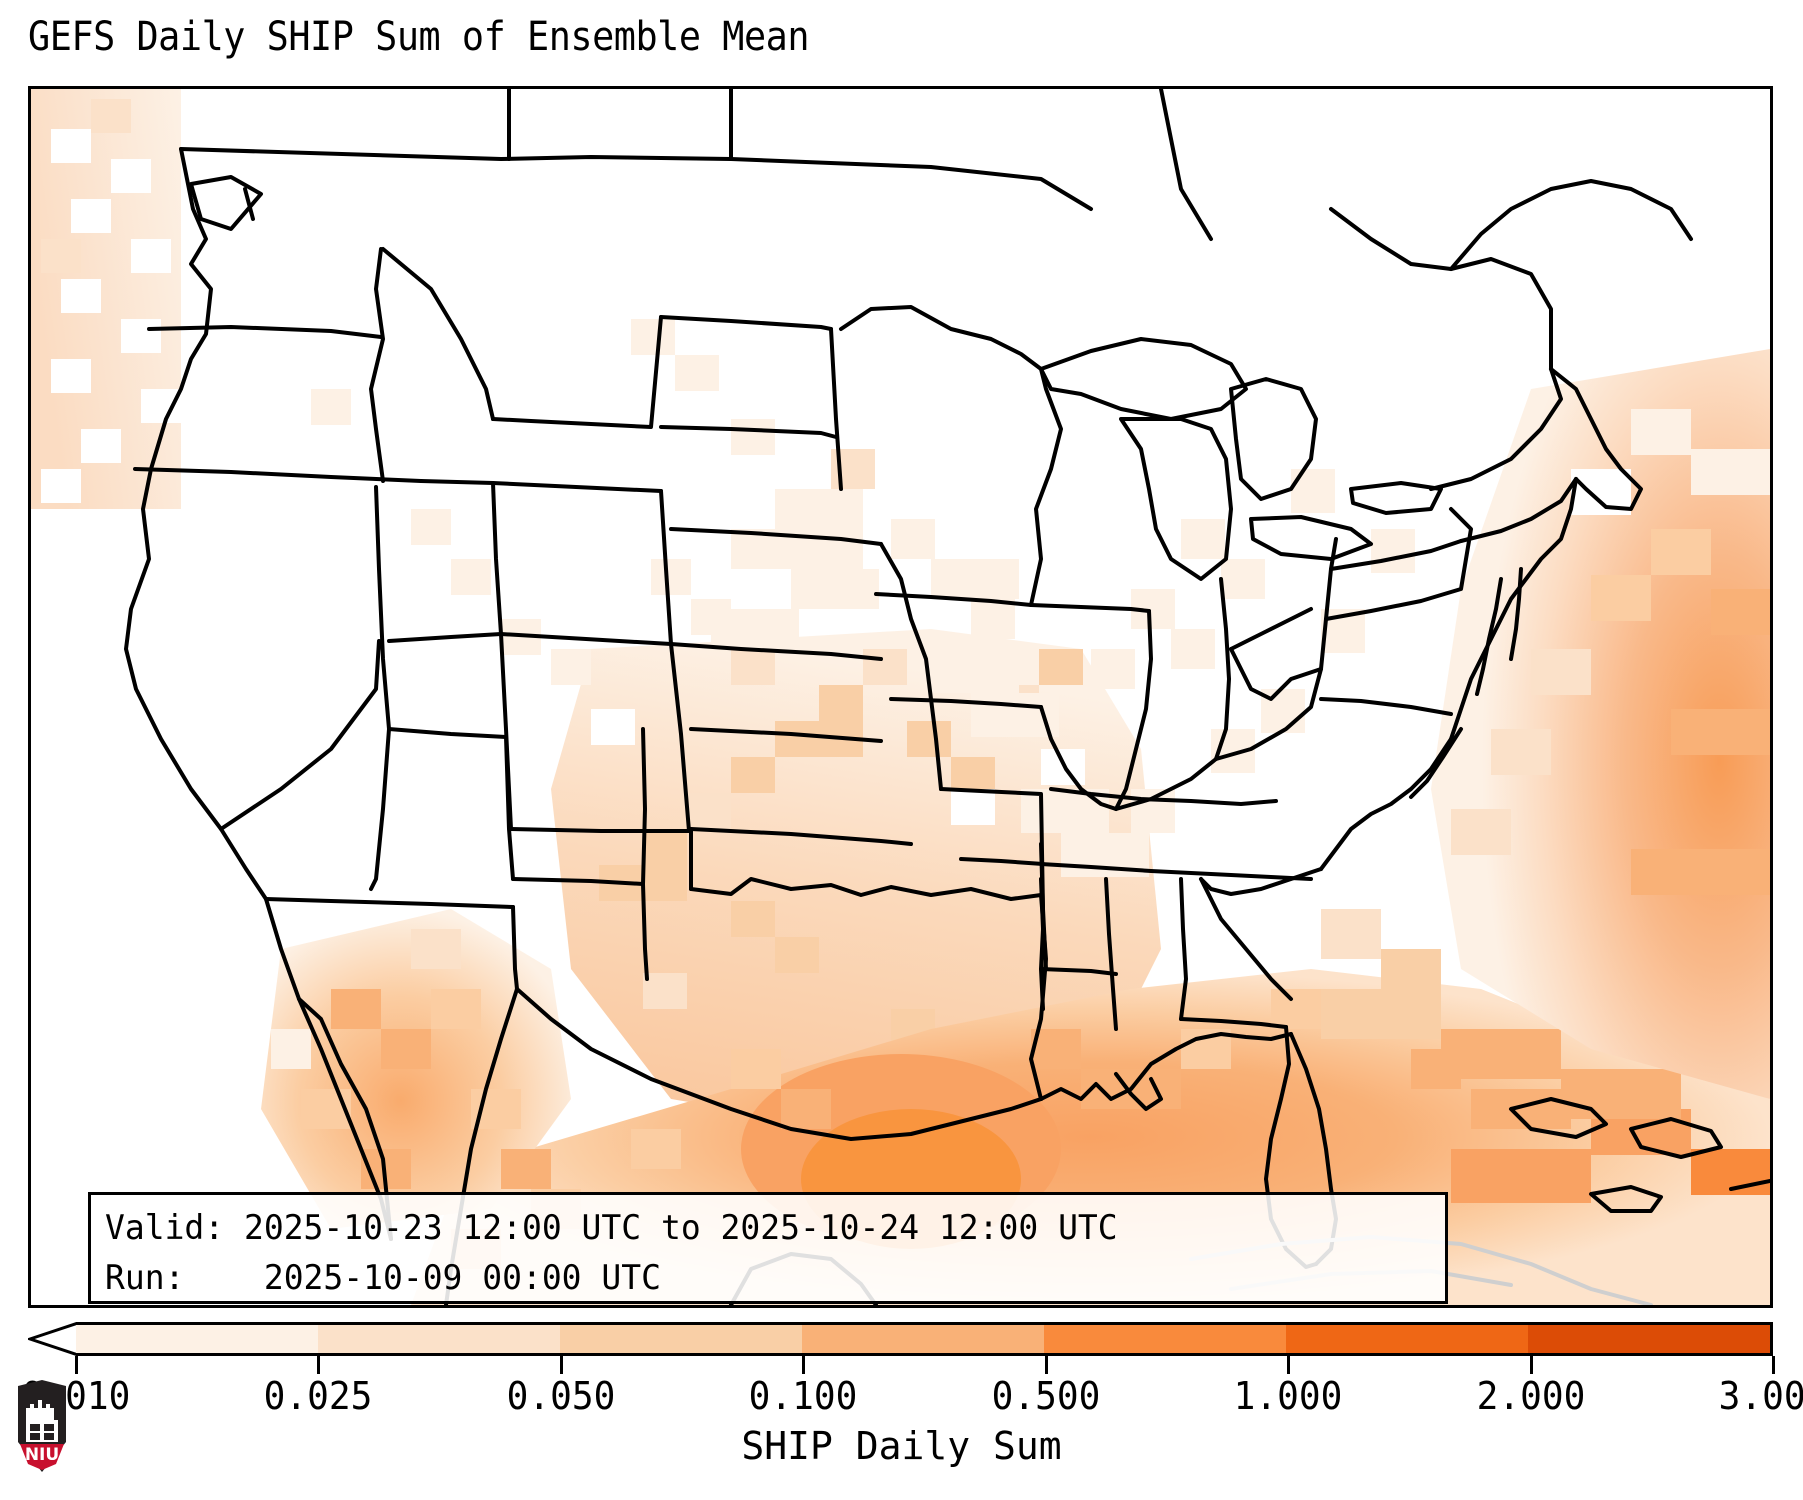 Image resolution: width=1803 pixels, height=1500 pixels. I want to click on colorbar-tick-label-1: 0.025, so click(318, 1396).